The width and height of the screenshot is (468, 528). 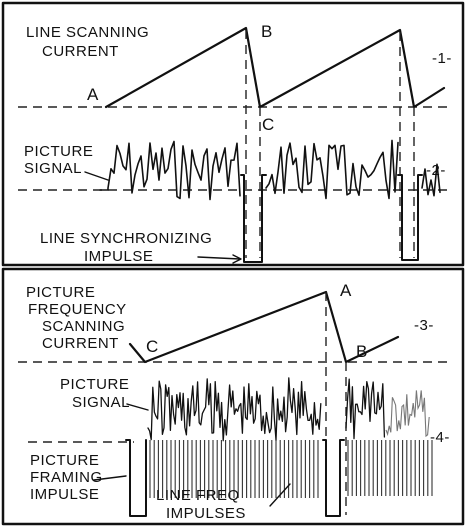 I want to click on impulses-leader-line, so click(x=280, y=495).